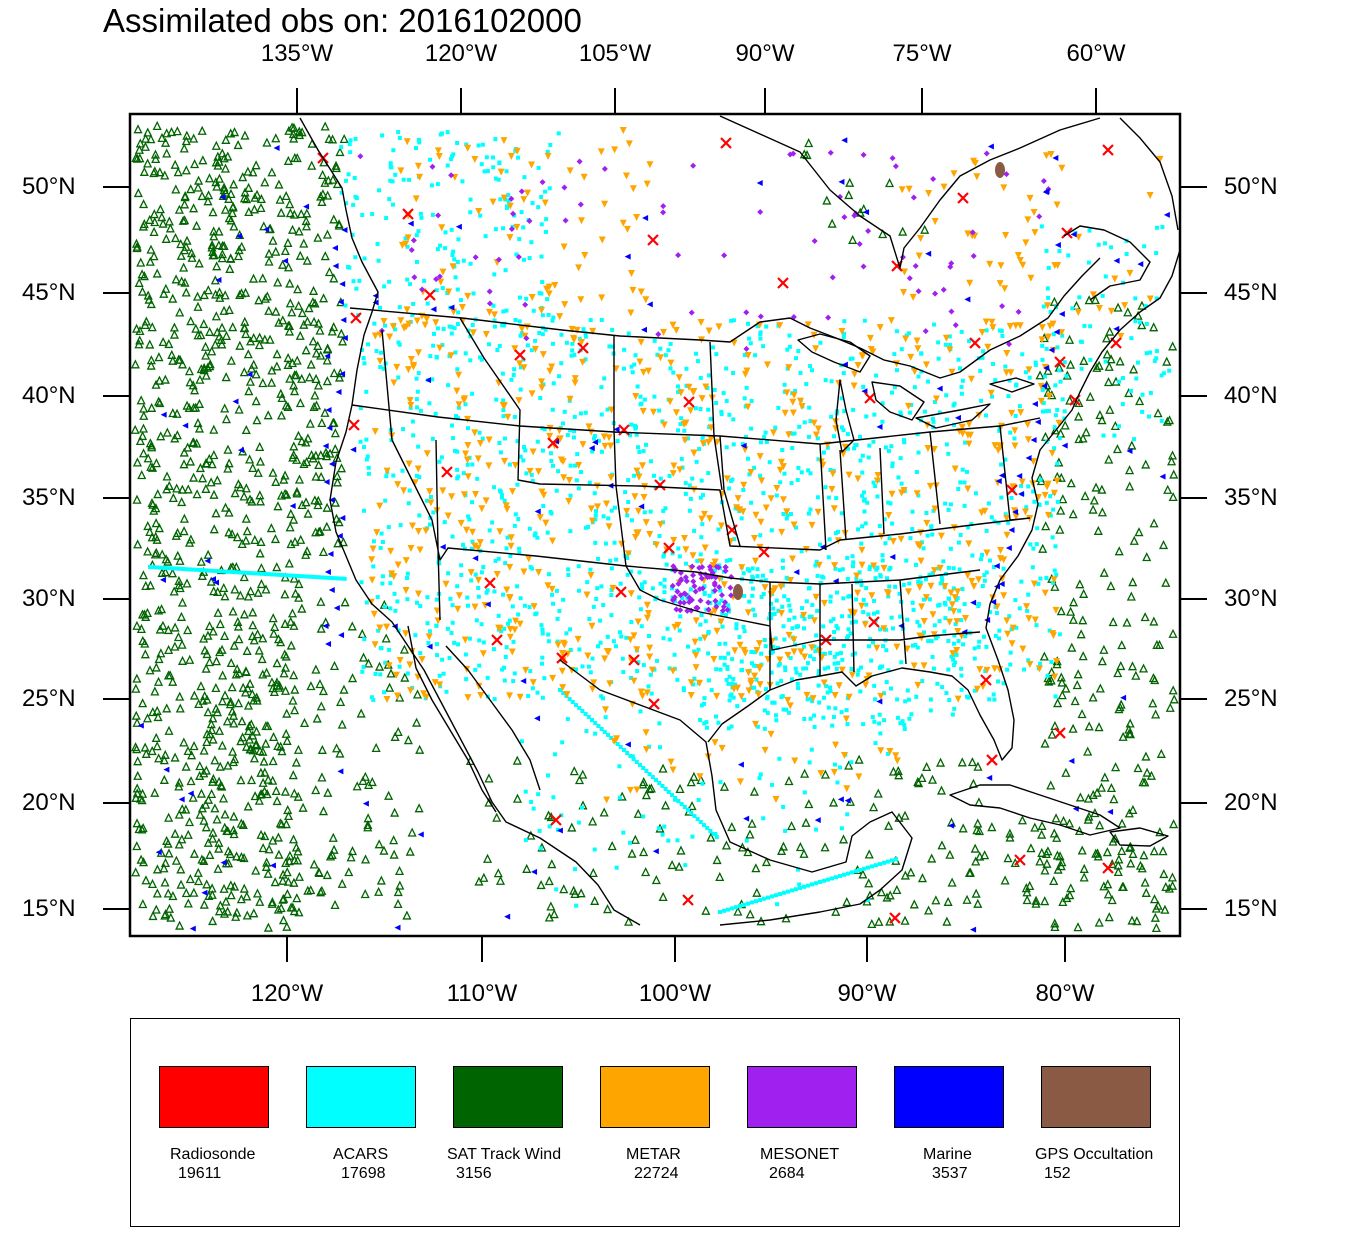  What do you see at coordinates (1251, 186) in the screenshot?
I see `right-lat-label: 50°N` at bounding box center [1251, 186].